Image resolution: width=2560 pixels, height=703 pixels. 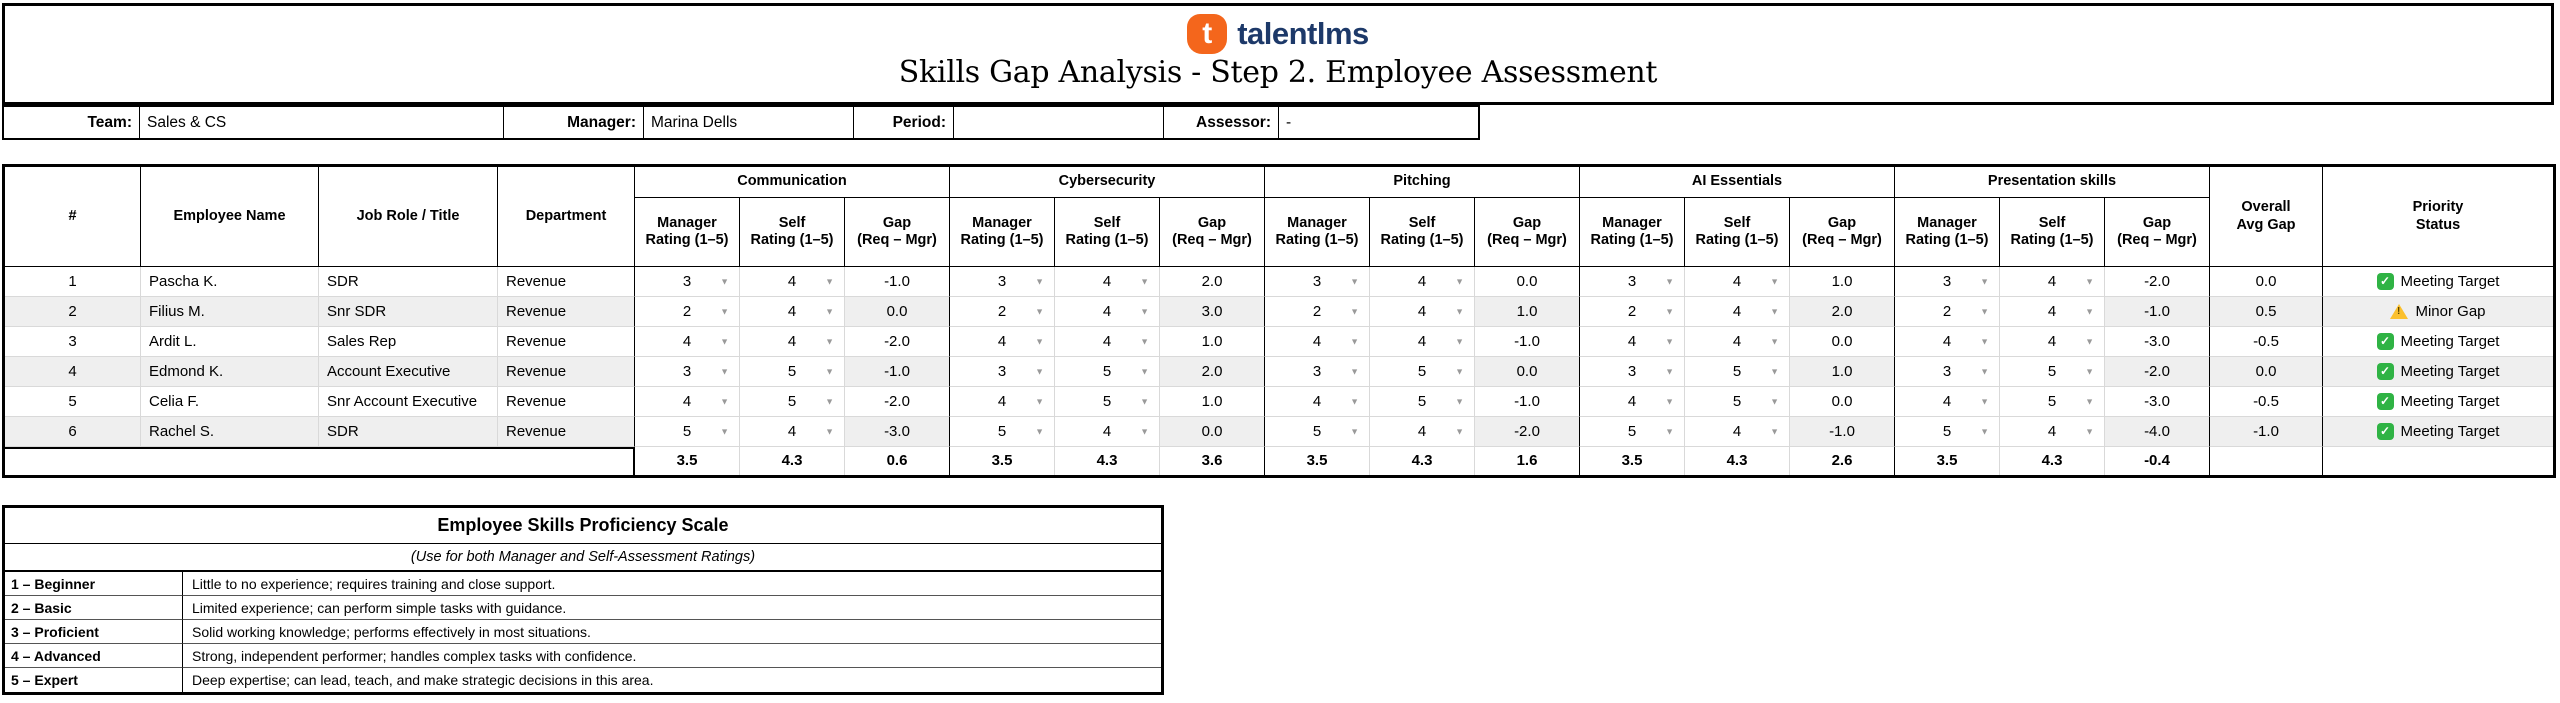 What do you see at coordinates (230, 312) in the screenshot?
I see `employee-name-cell: Filius M.` at bounding box center [230, 312].